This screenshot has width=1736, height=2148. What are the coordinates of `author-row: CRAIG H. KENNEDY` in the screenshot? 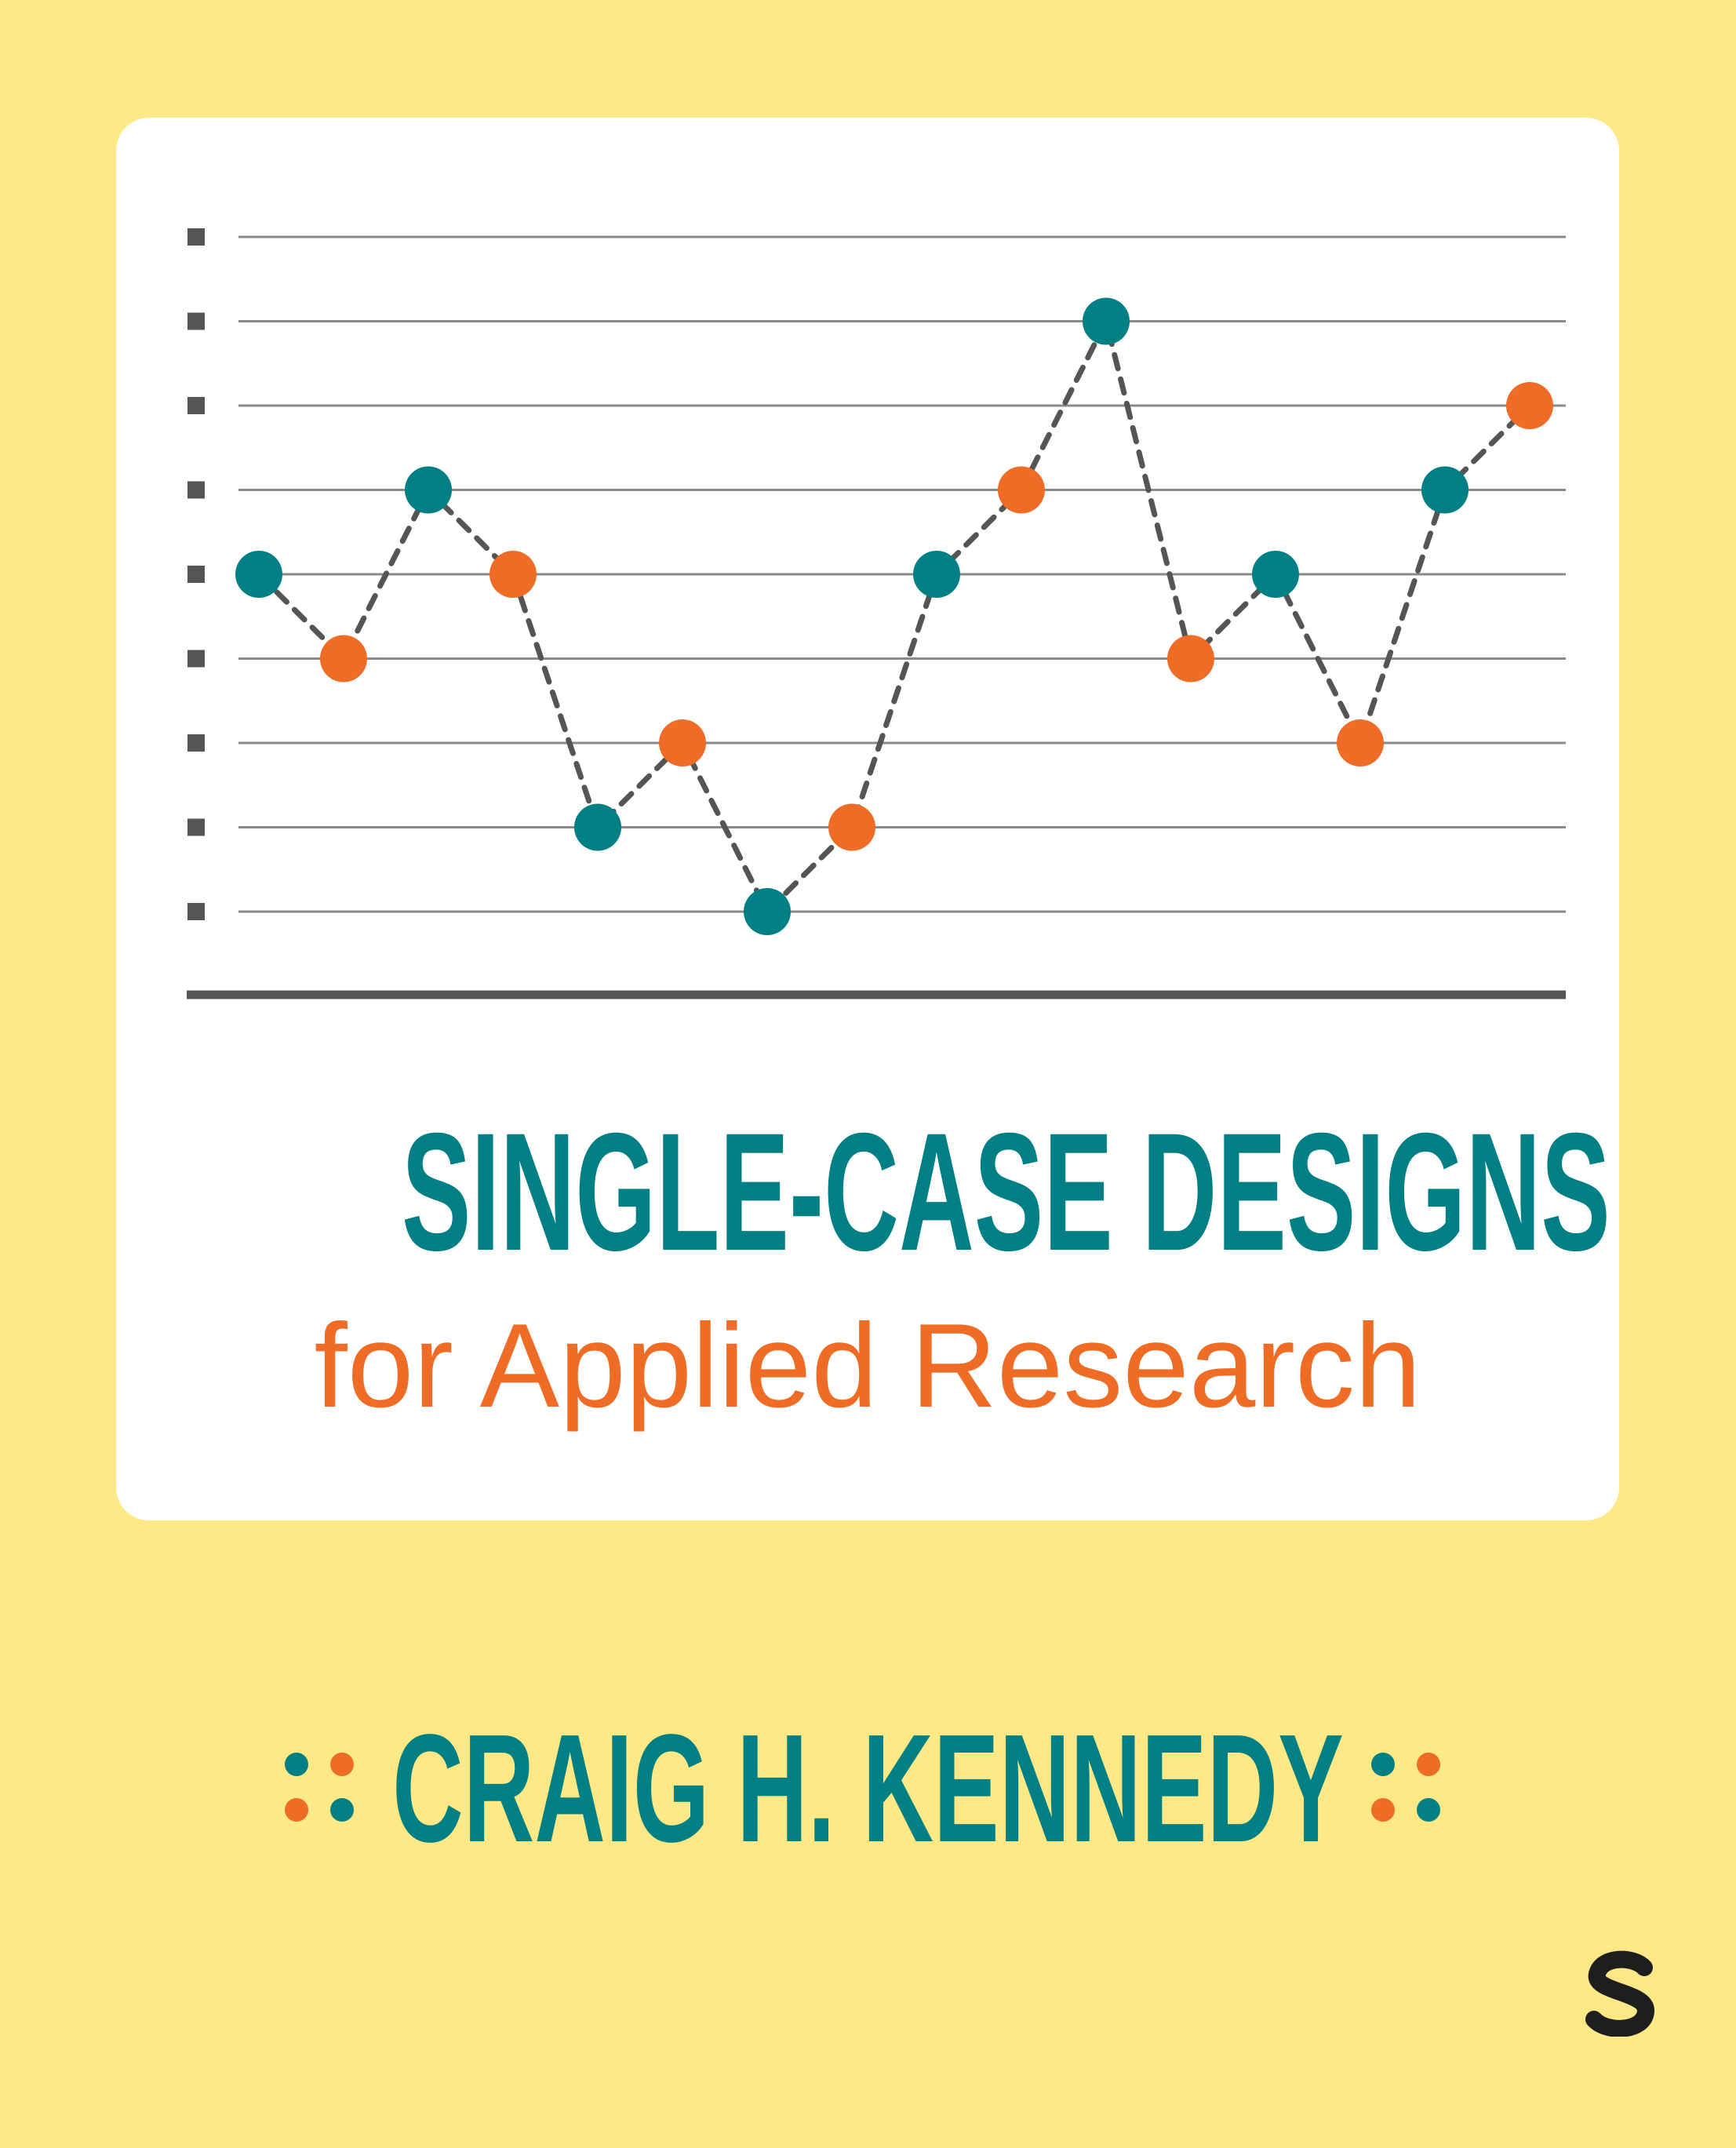 It's located at (868, 1788).